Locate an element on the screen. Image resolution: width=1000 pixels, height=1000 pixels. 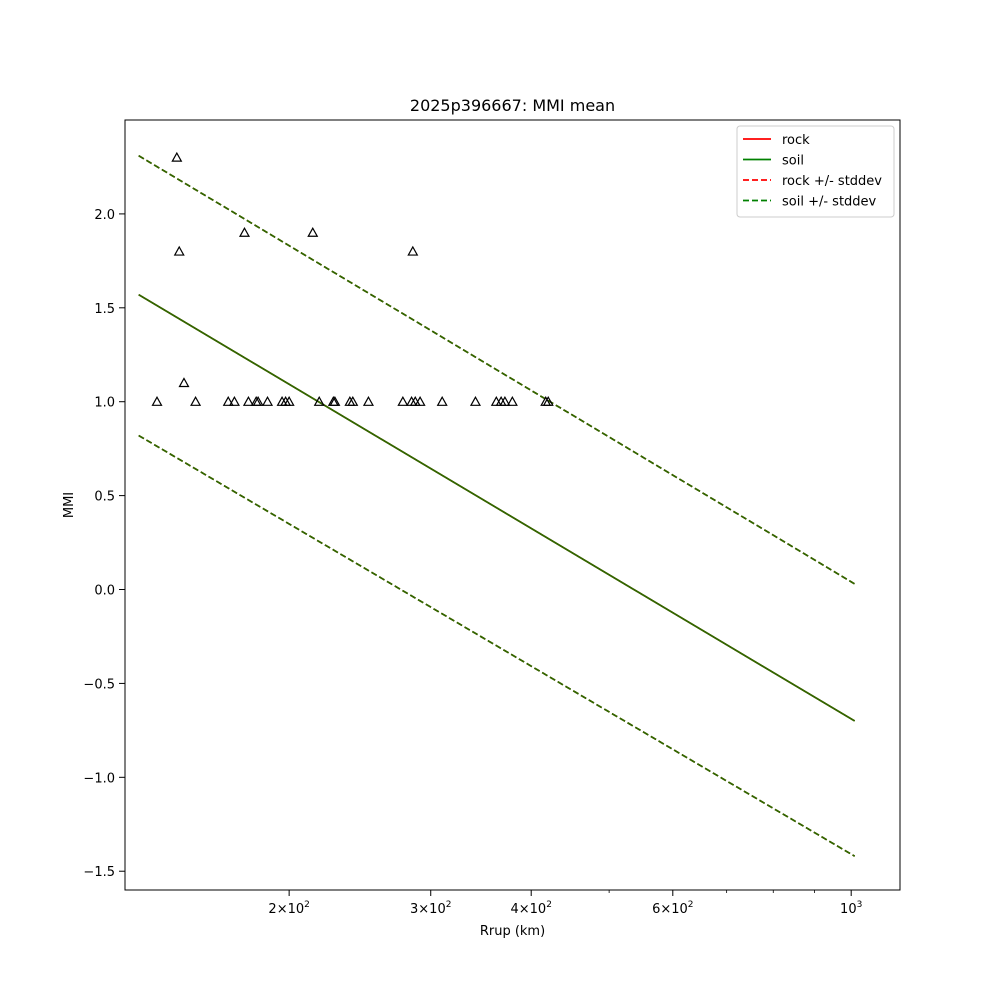
x-tick-mantissa-1: 3 is located at coordinates (414, 909).